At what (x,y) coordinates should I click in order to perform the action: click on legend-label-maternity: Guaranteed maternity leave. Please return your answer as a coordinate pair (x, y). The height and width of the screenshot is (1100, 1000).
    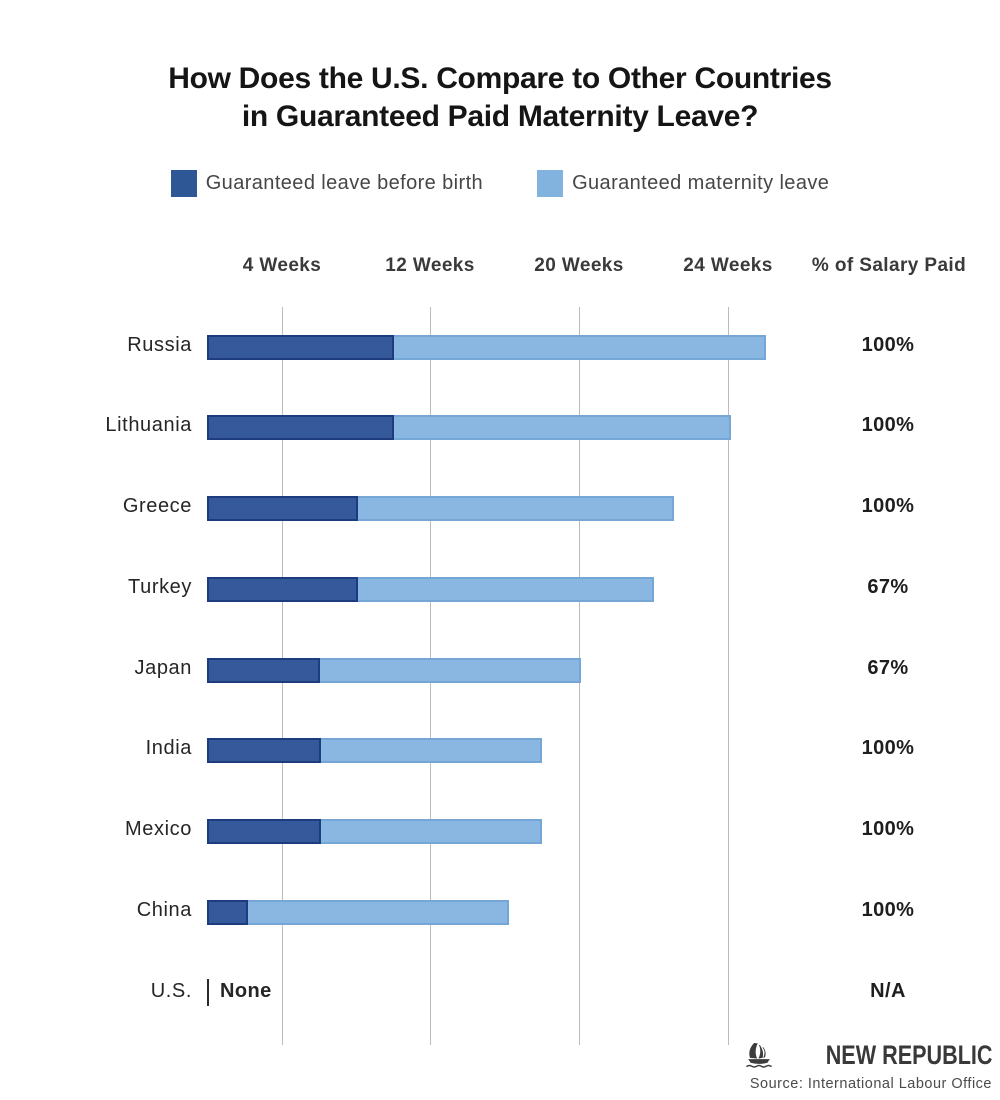
    Looking at the image, I should click on (701, 183).